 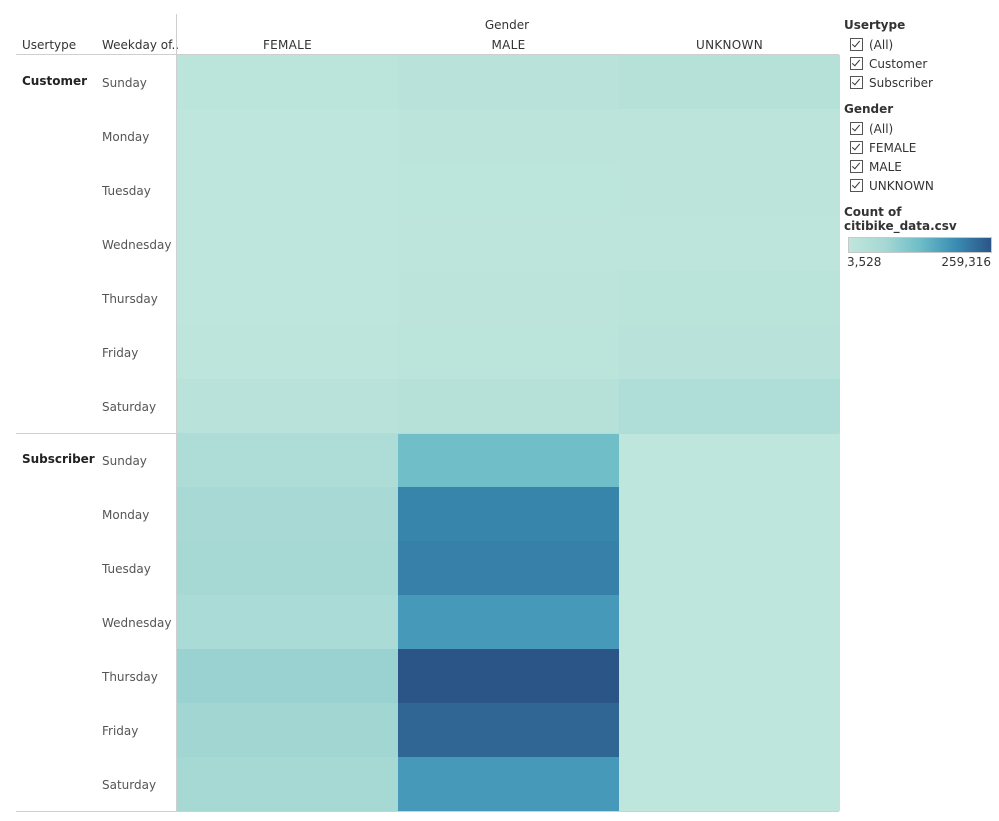 I want to click on heatmap-cell-customer-friday-male, so click(x=508, y=352).